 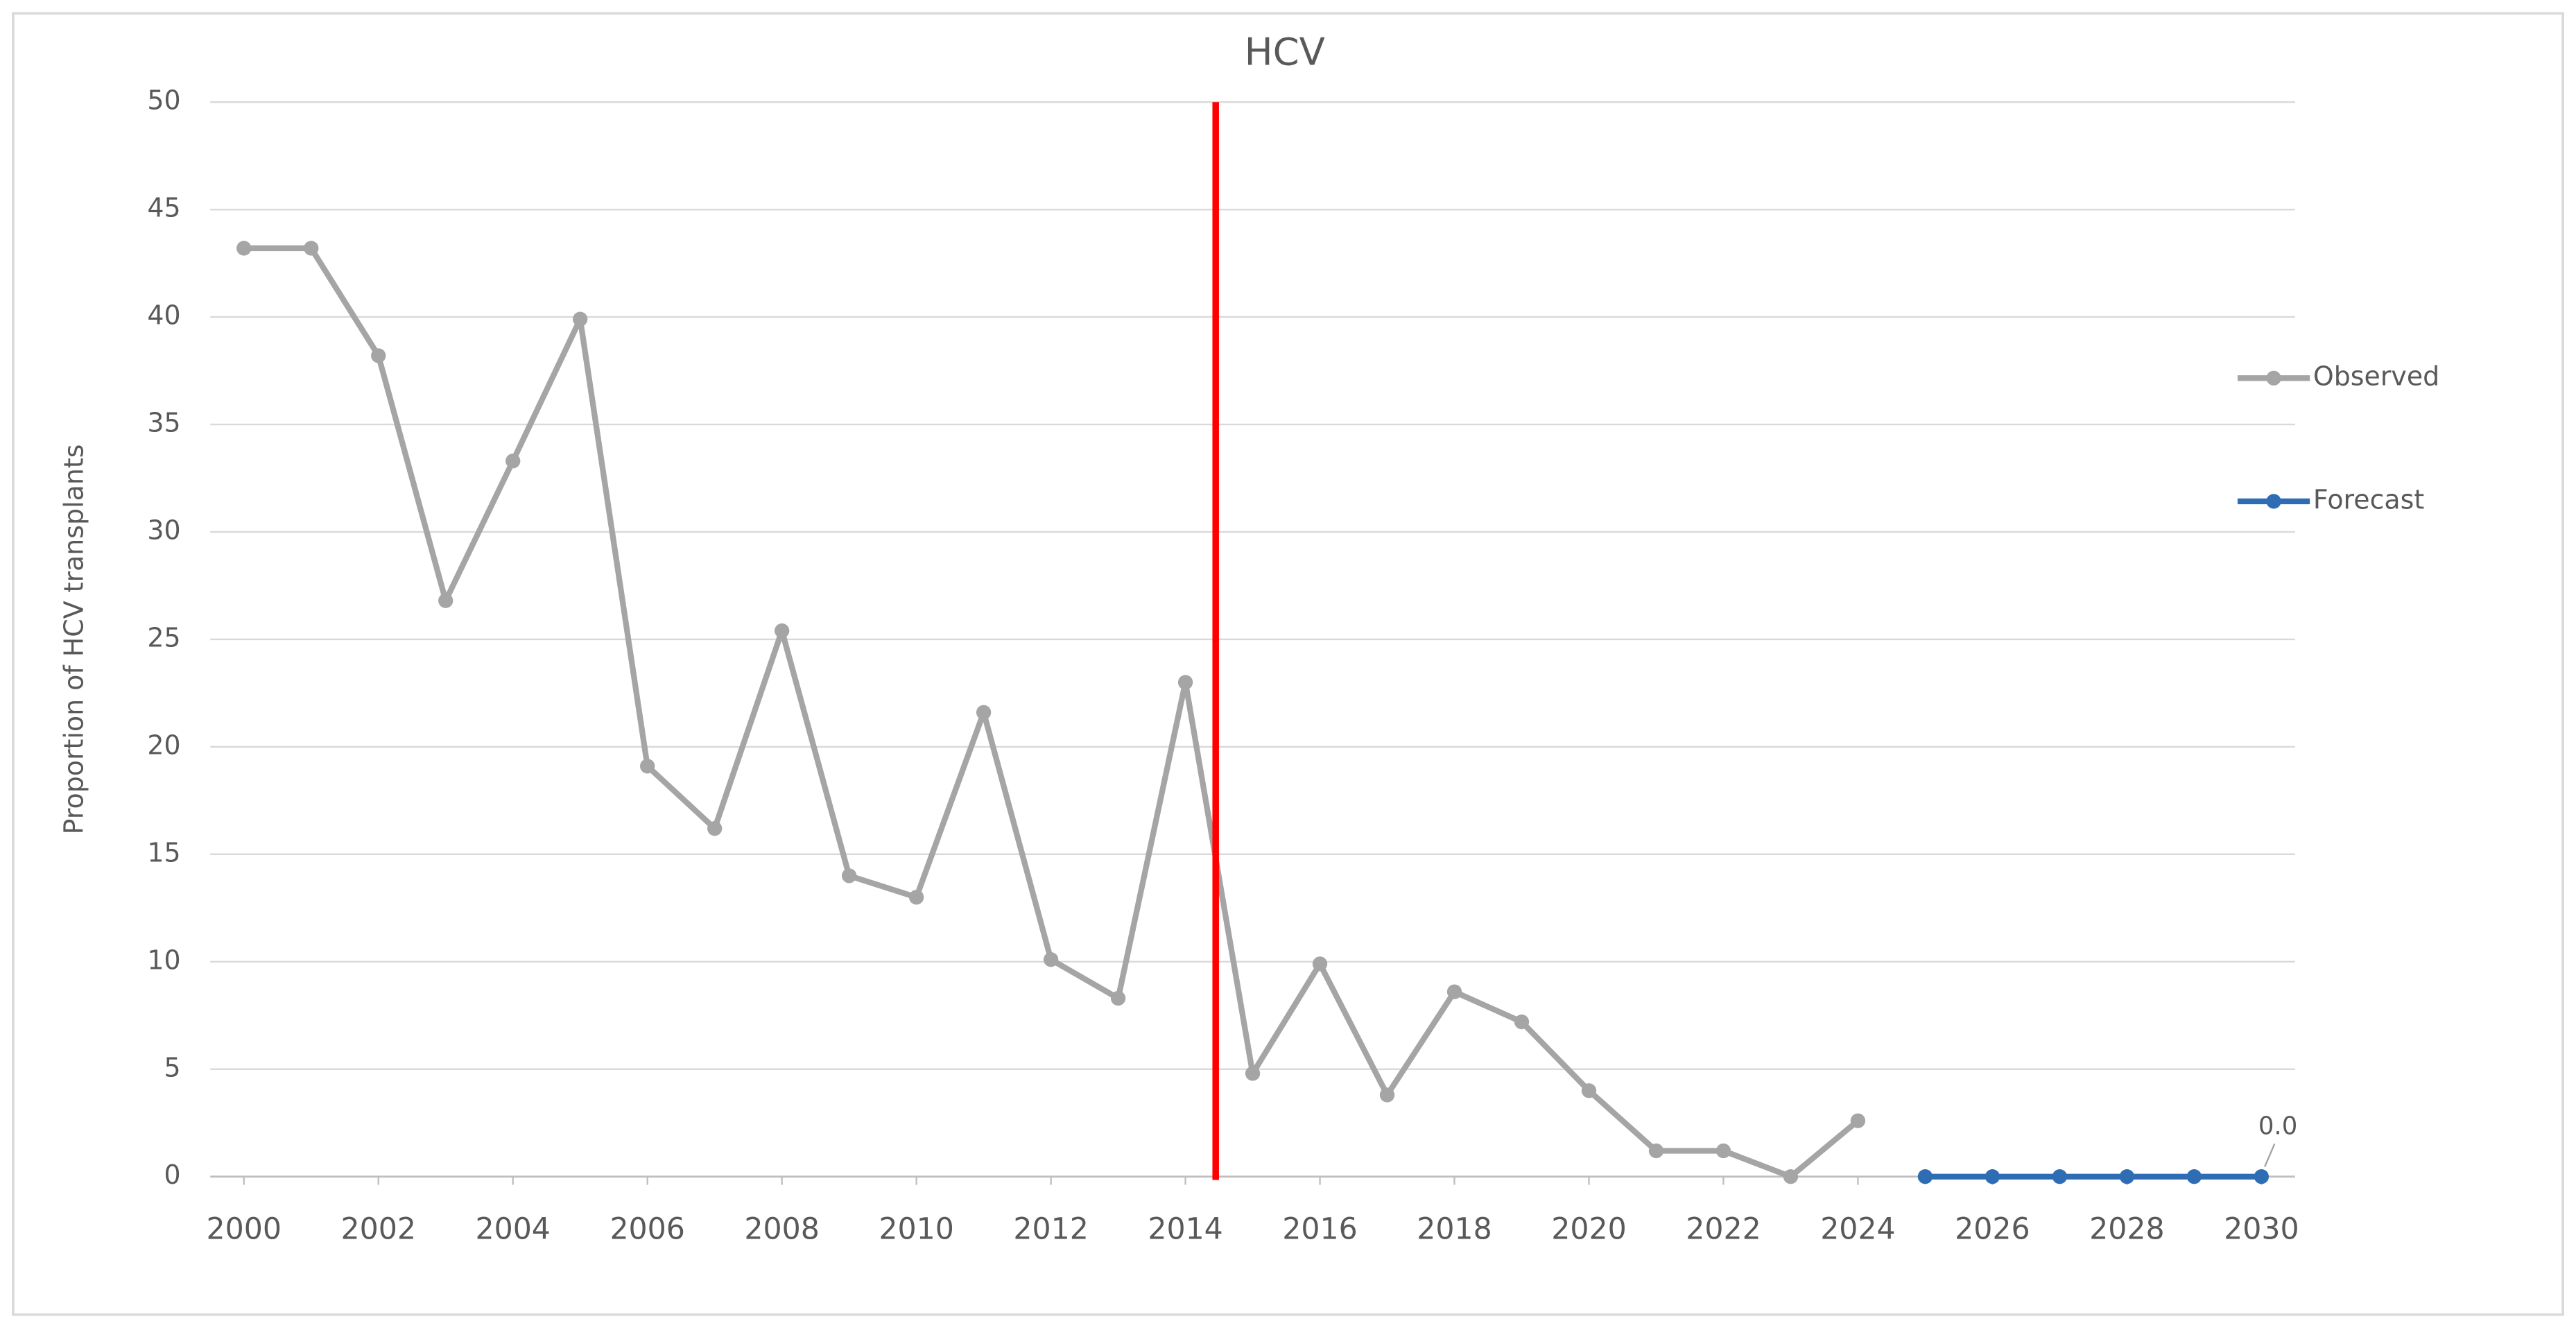 What do you see at coordinates (1050, 1228) in the screenshot?
I see `x-tick-label: 2012` at bounding box center [1050, 1228].